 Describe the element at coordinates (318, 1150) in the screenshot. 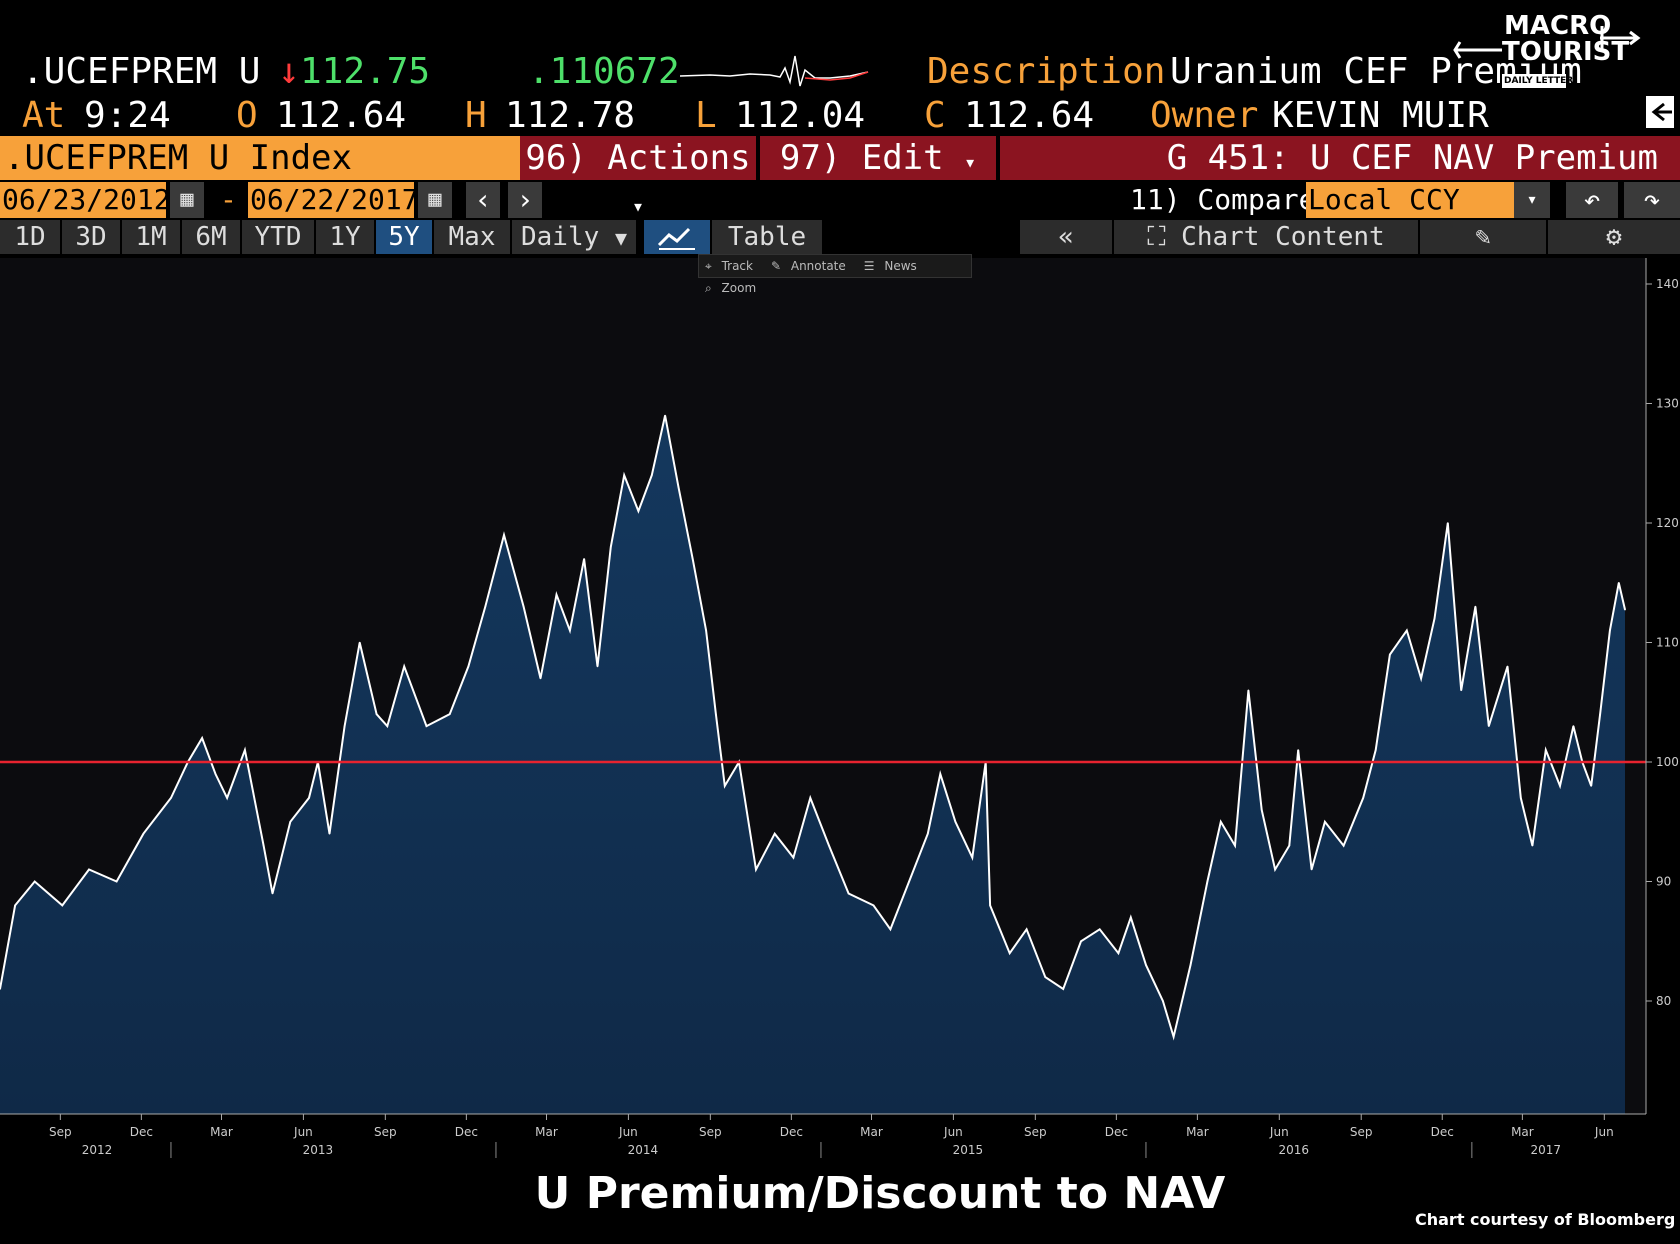

I see `x-year-label: 2013` at that location.